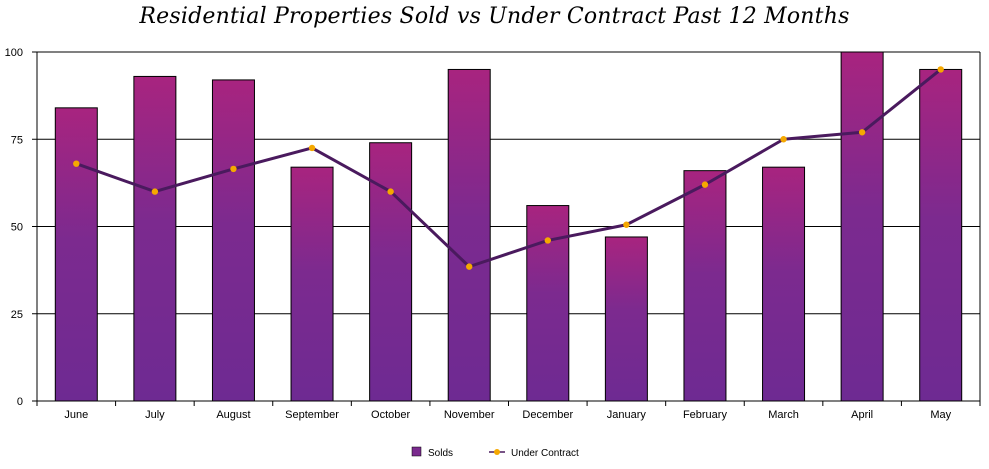 The image size is (989, 469). What do you see at coordinates (233, 169) in the screenshot?
I see `point-under-contract-august` at bounding box center [233, 169].